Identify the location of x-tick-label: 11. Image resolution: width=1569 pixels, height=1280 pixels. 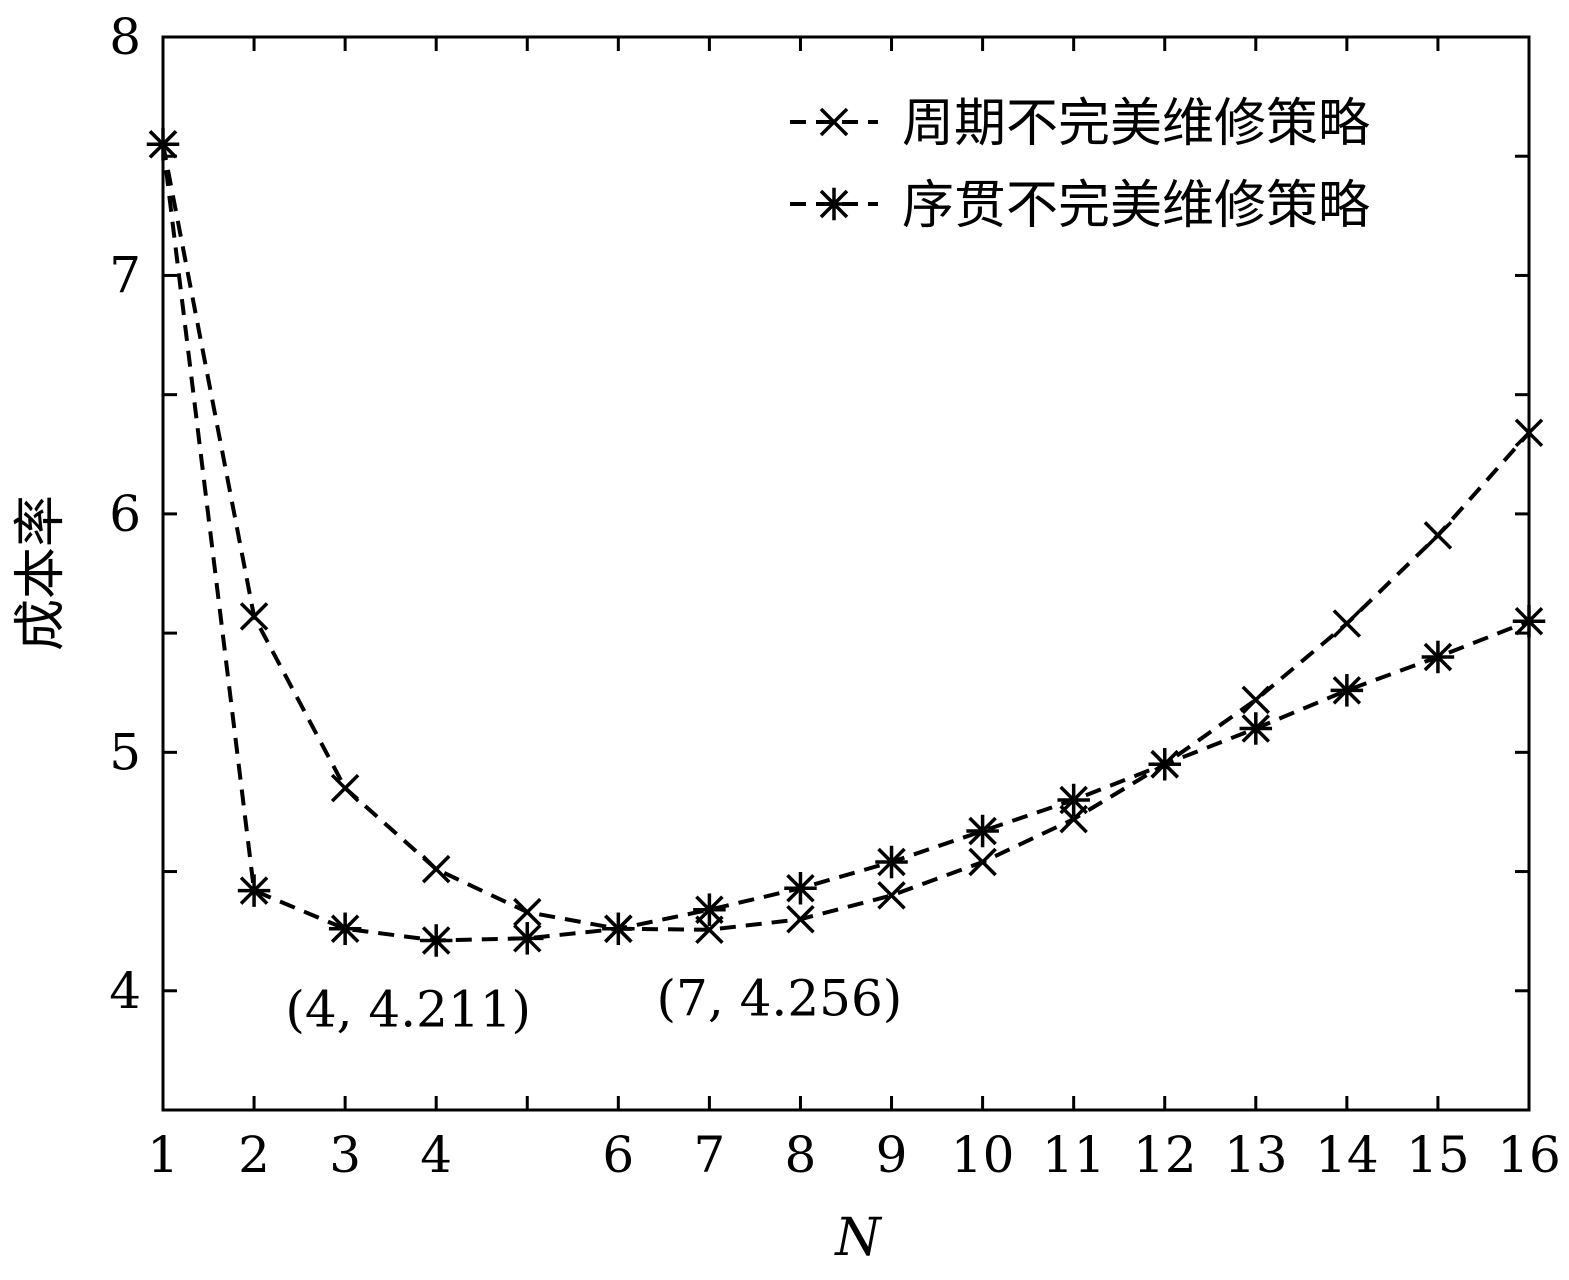
(1074, 1155).